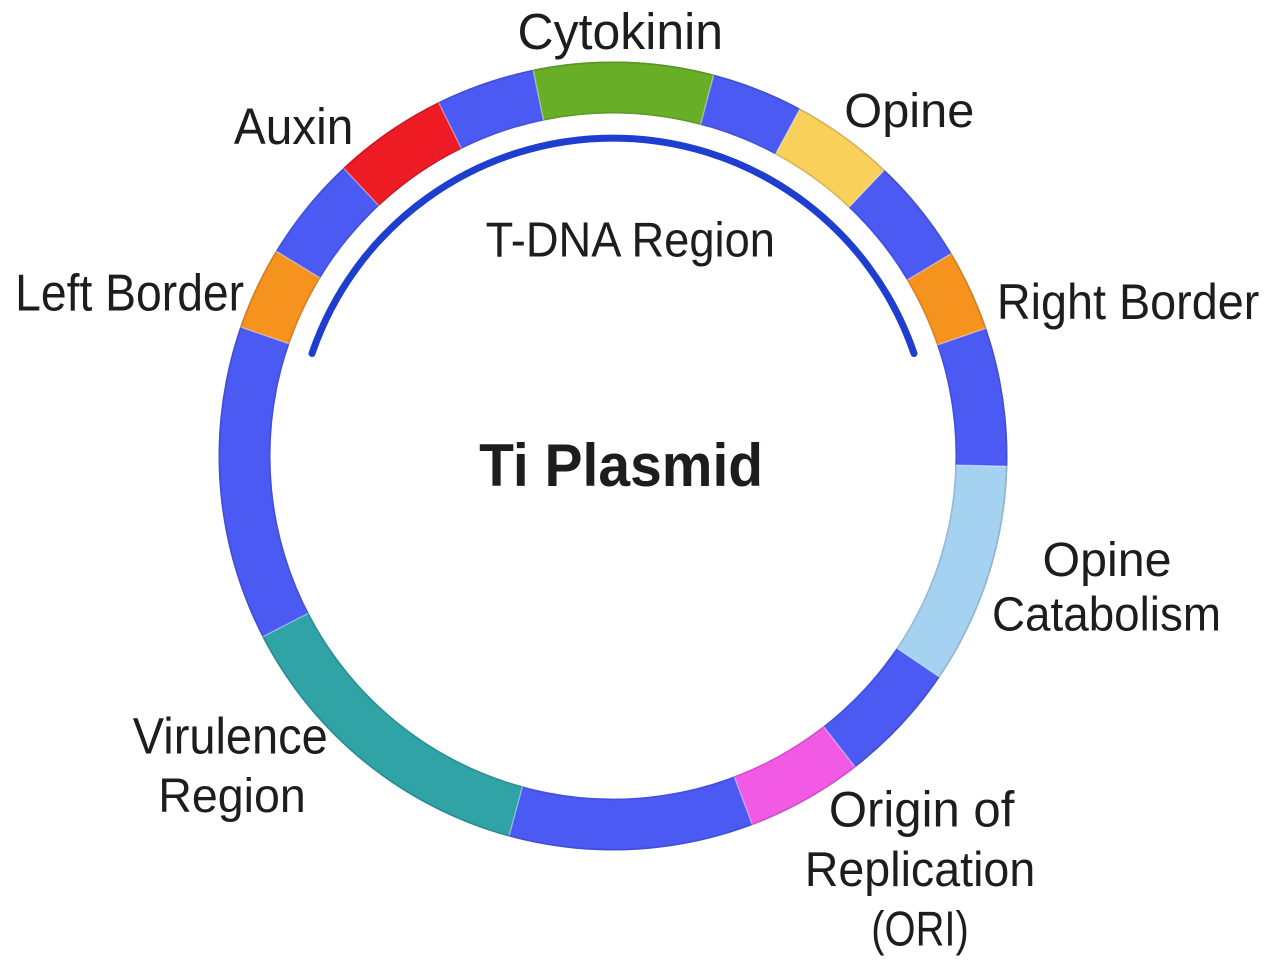  I want to click on svg-text: Region, so click(232, 796).